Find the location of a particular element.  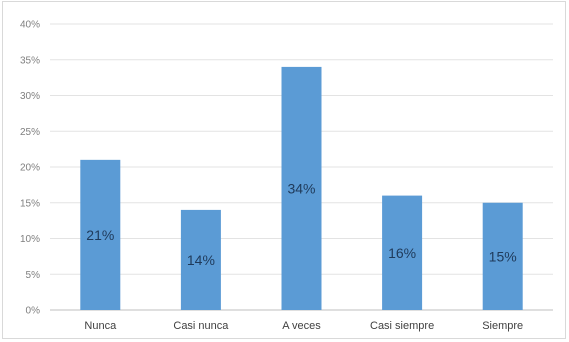

x-tick-label: A veces is located at coordinates (301, 326).